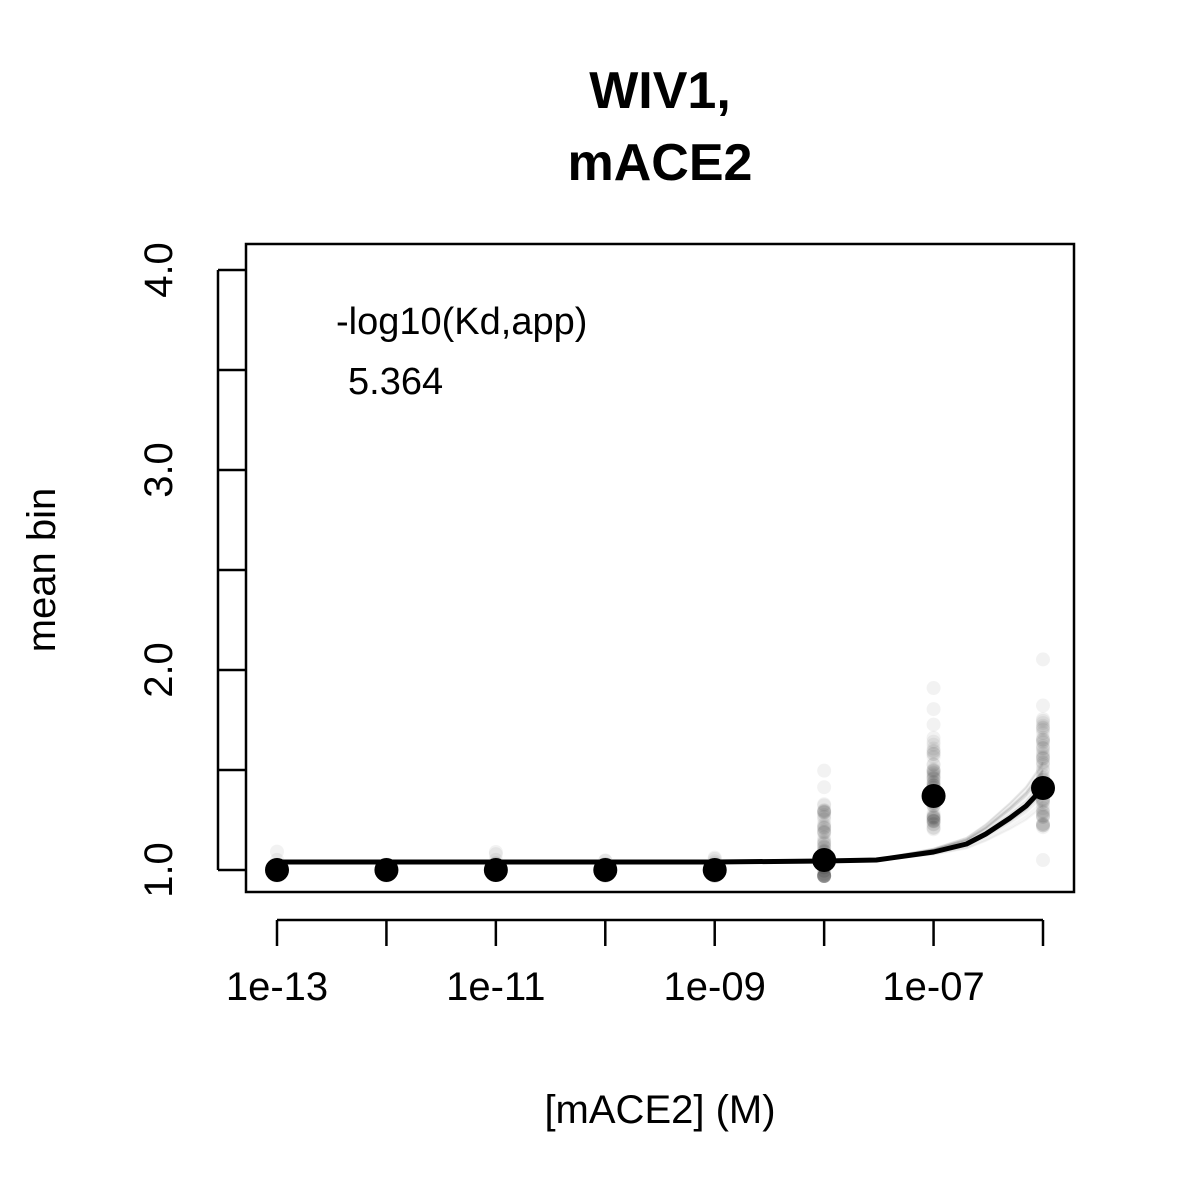 The image size is (1200, 1200). Describe the element at coordinates (660, 829) in the screenshot. I see `data-points` at that location.